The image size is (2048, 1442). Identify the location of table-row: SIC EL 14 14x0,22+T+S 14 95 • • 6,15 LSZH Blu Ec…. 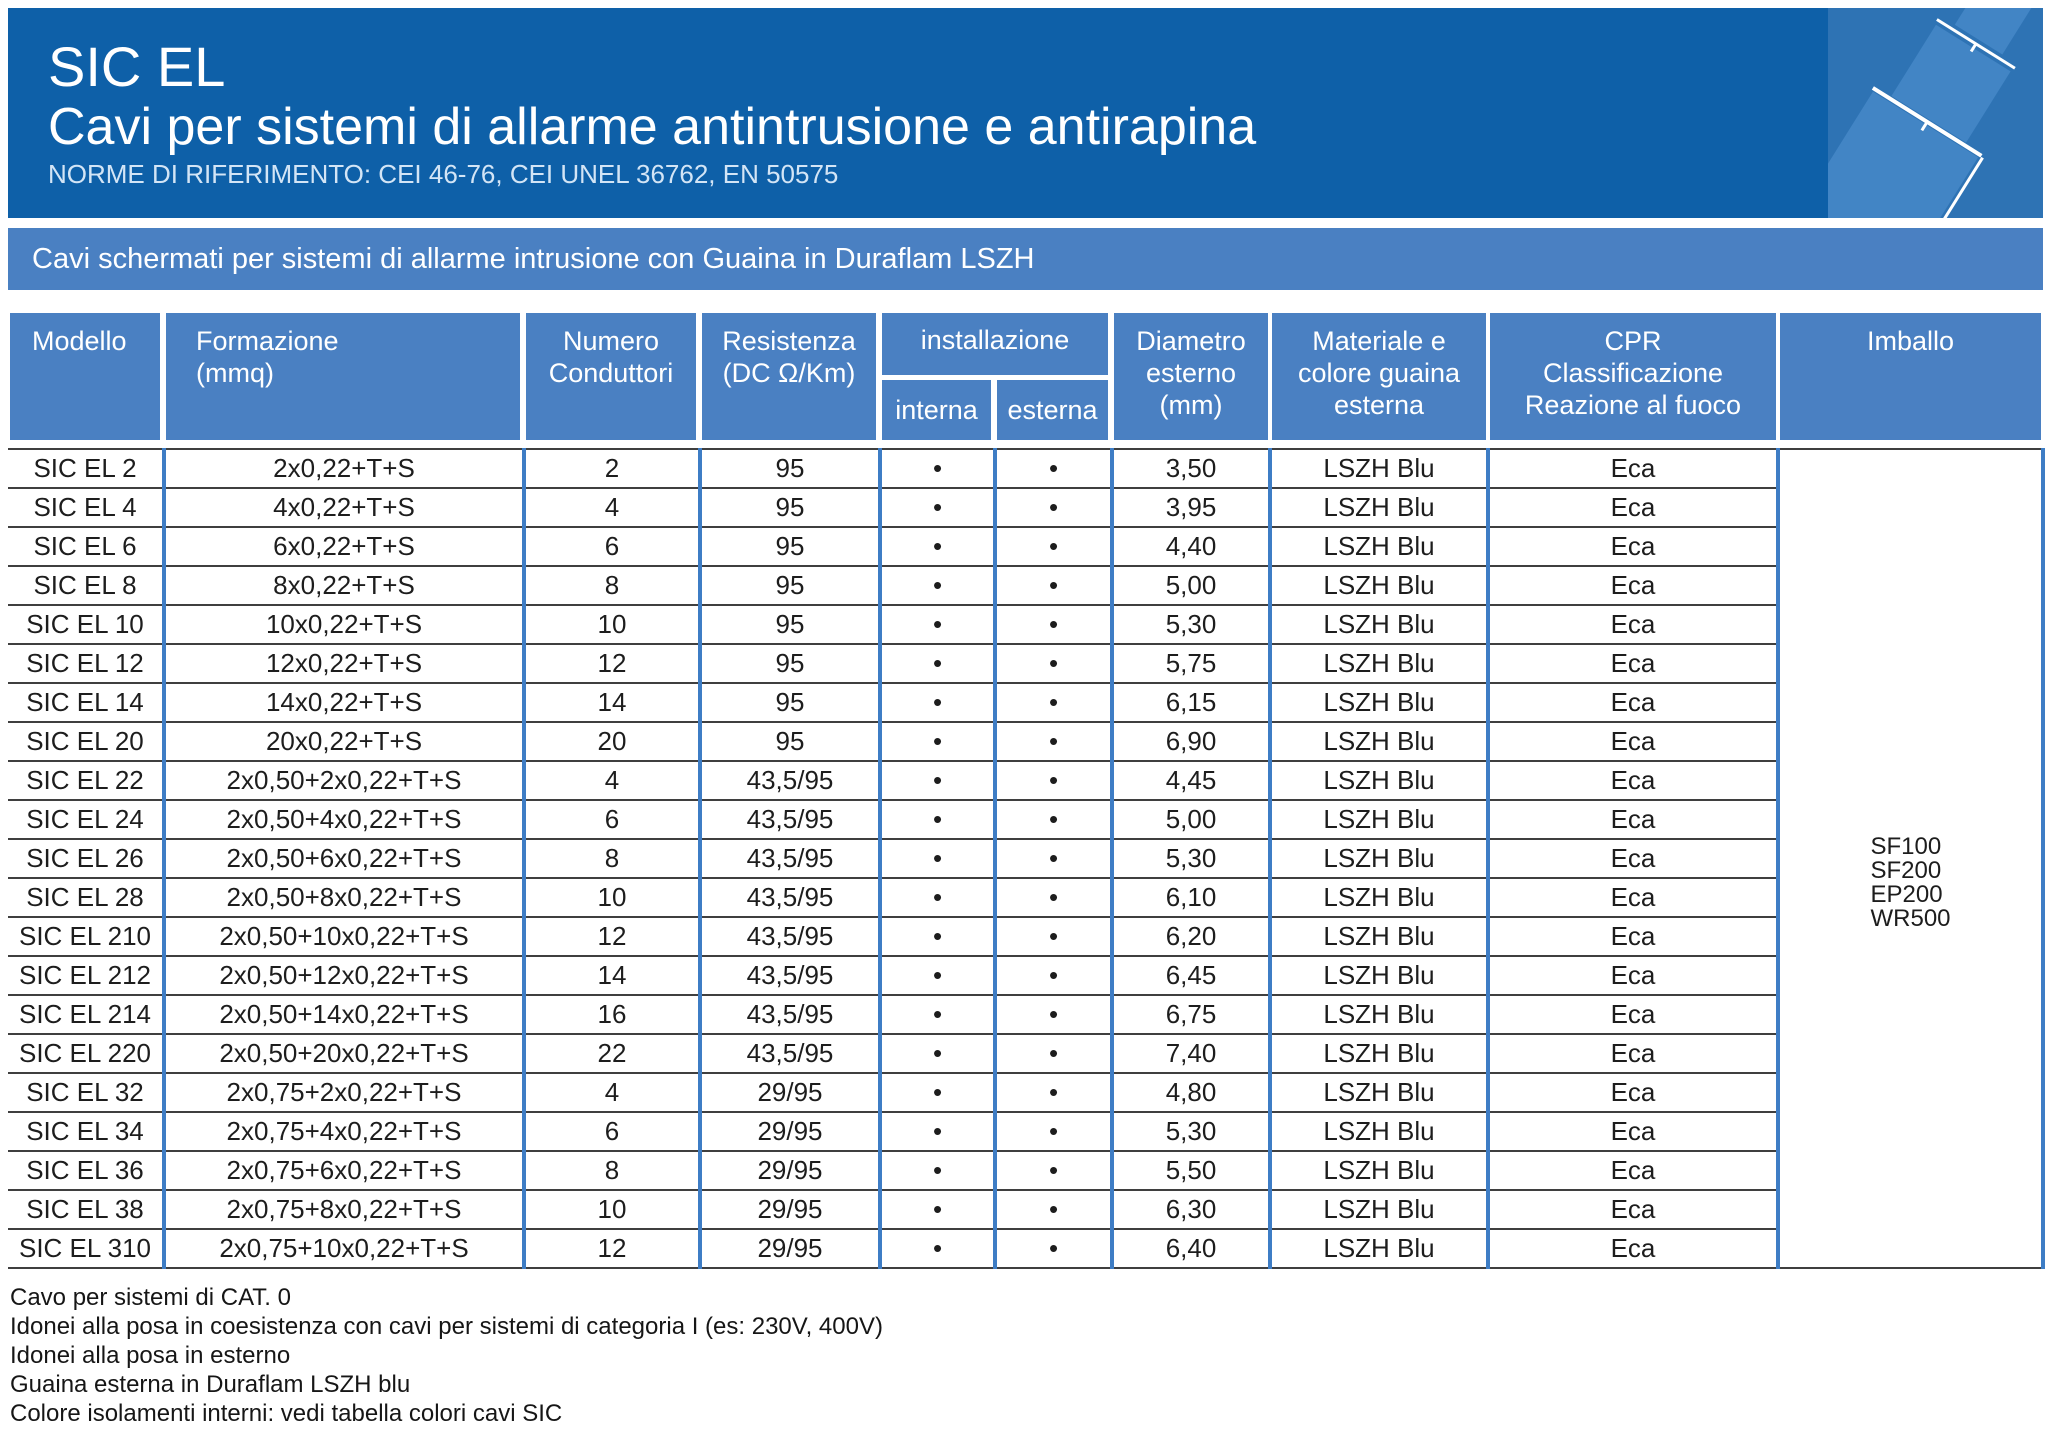
(1025, 703).